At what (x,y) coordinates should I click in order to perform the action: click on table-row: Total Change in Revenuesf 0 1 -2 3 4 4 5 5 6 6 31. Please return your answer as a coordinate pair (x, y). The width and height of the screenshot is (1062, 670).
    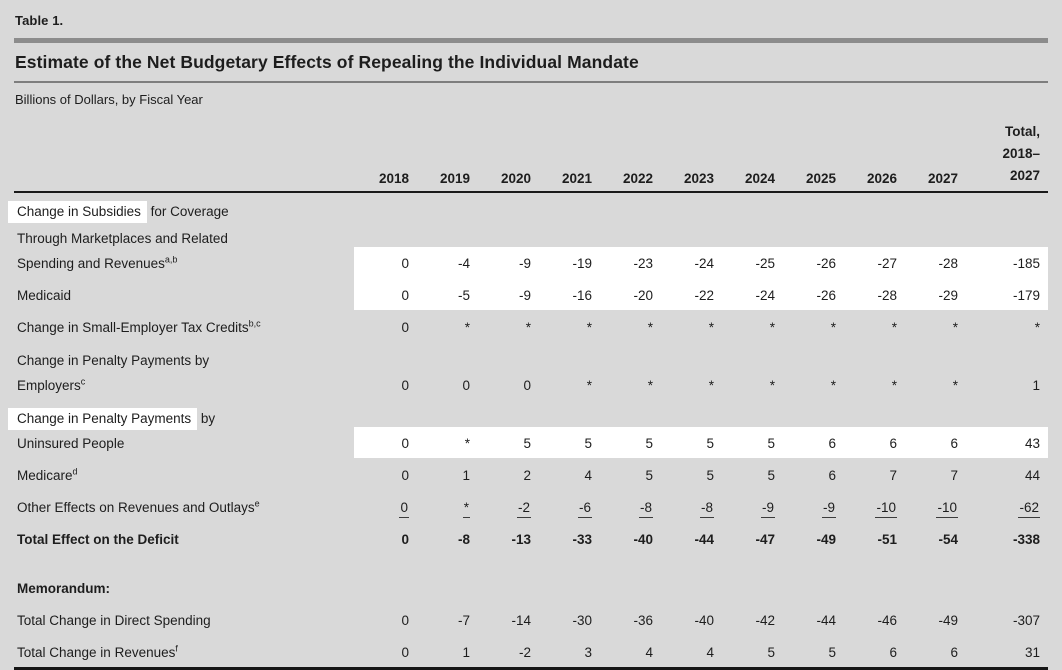
    Looking at the image, I should click on (531, 652).